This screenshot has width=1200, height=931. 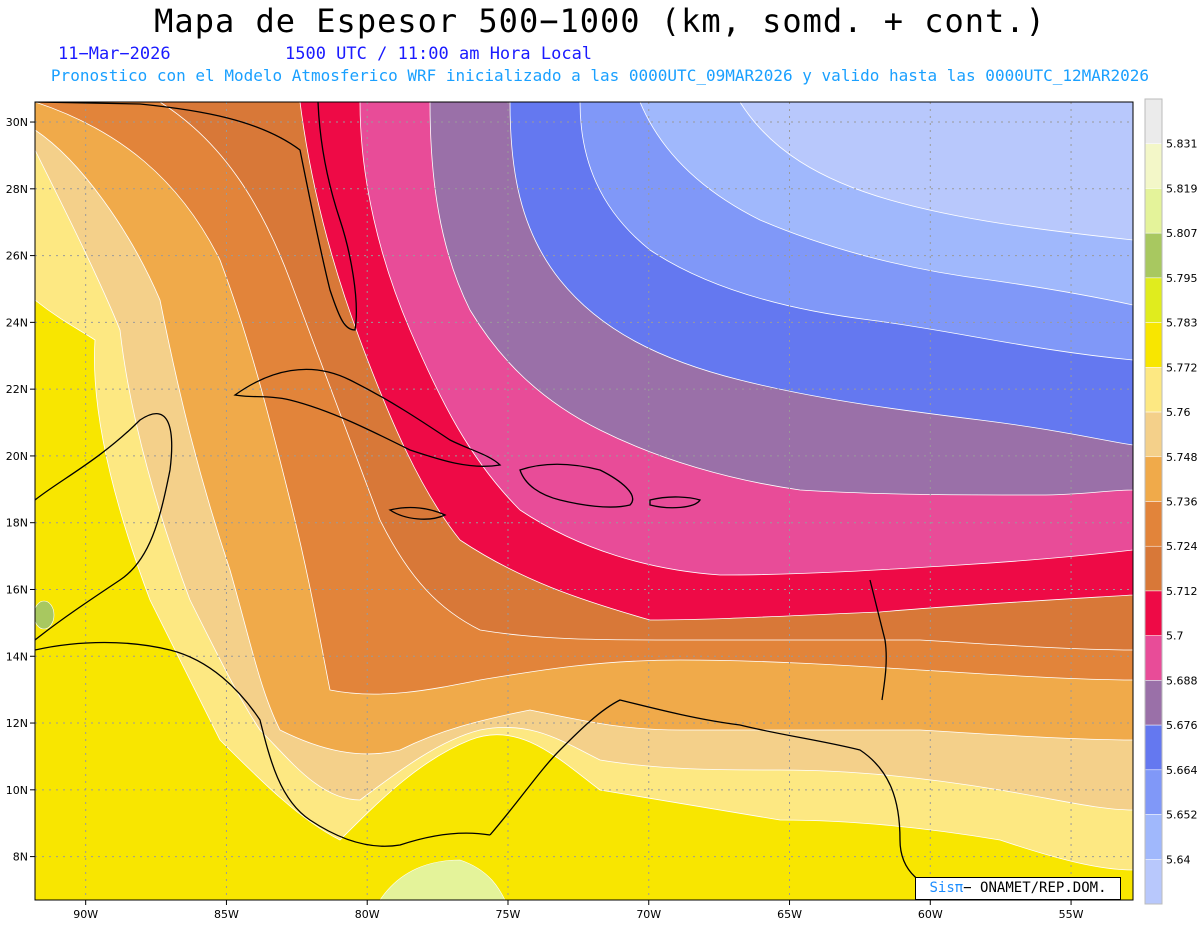 What do you see at coordinates (20, 857) in the screenshot?
I see `lat-label: 8N` at bounding box center [20, 857].